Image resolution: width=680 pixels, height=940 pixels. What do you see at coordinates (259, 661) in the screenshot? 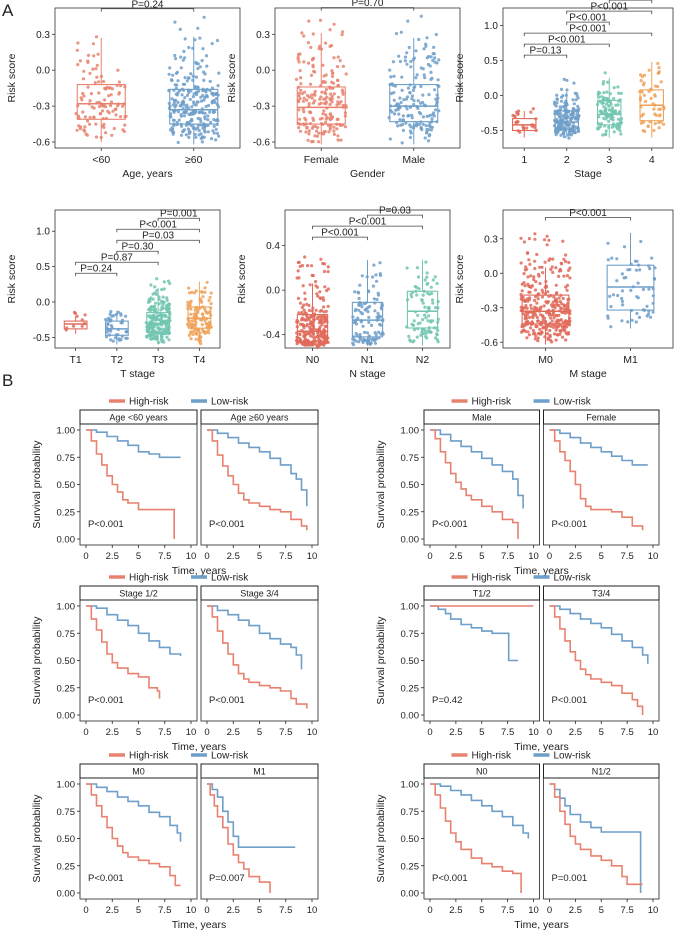
I see `km-facet-6: Stage 3/40 2.5 5 7.5 10P<0.001` at bounding box center [259, 661].